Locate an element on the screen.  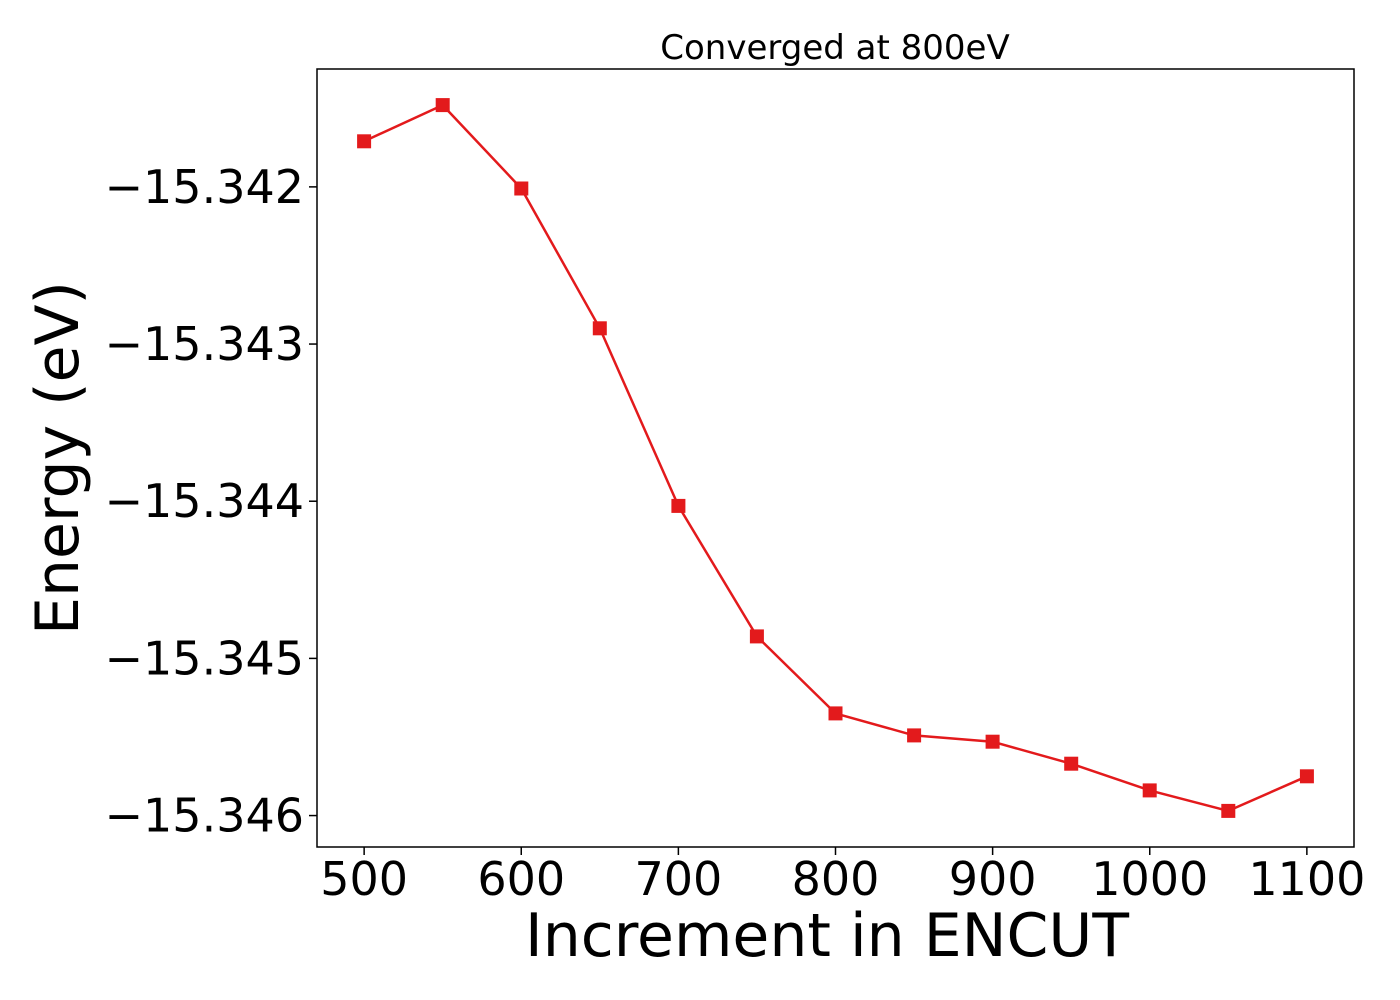
chart-title: Converged at 800eV is located at coordinates (834, 48).